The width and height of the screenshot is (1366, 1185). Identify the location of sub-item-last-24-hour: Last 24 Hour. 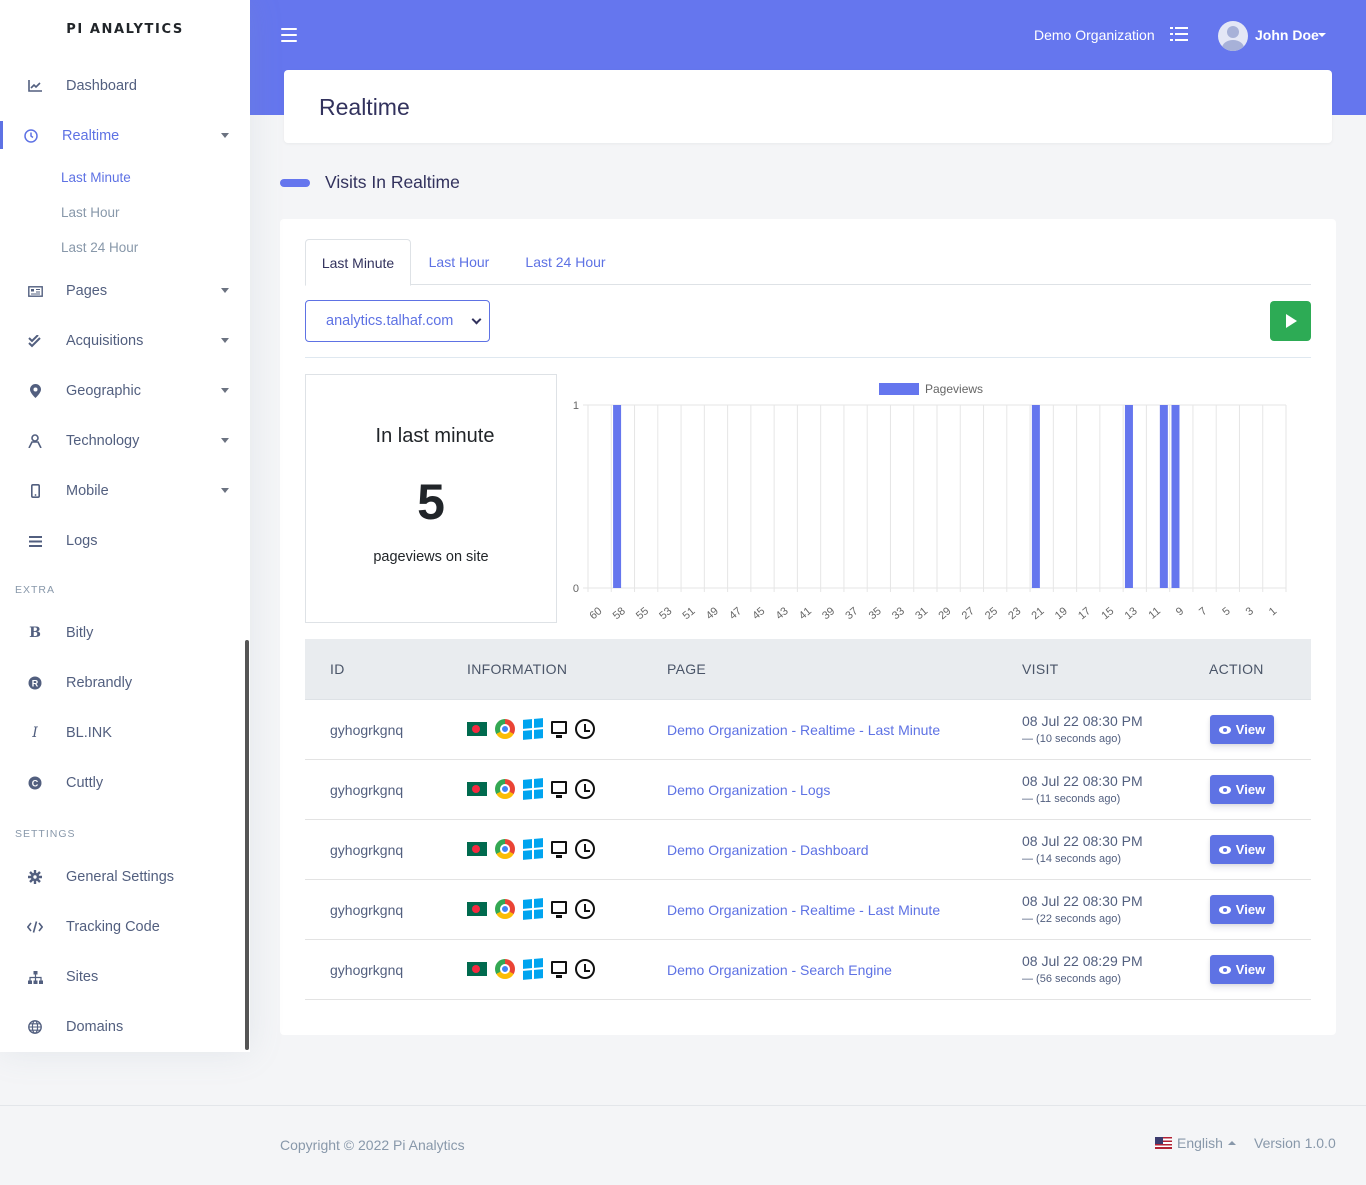
(100, 247).